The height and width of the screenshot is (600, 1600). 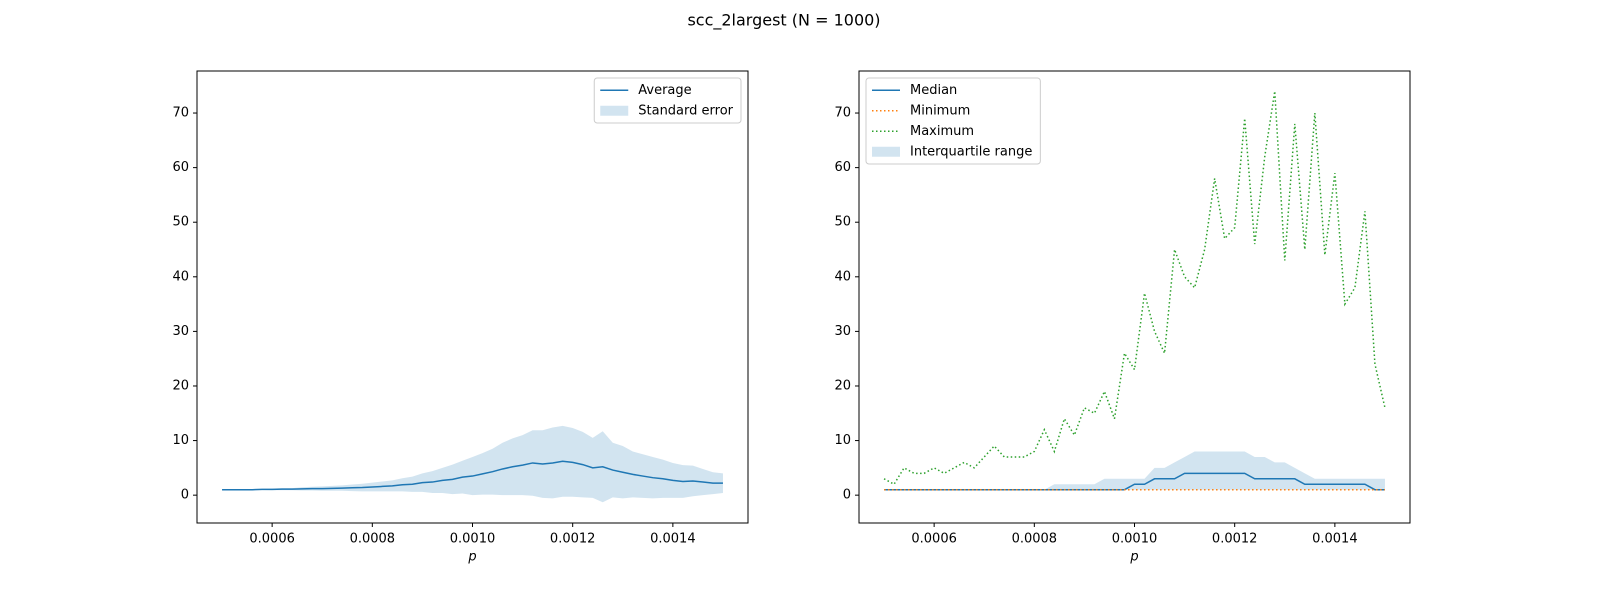 I want to click on legend: Median Minimum Maximum Interquartile range, so click(x=953, y=121).